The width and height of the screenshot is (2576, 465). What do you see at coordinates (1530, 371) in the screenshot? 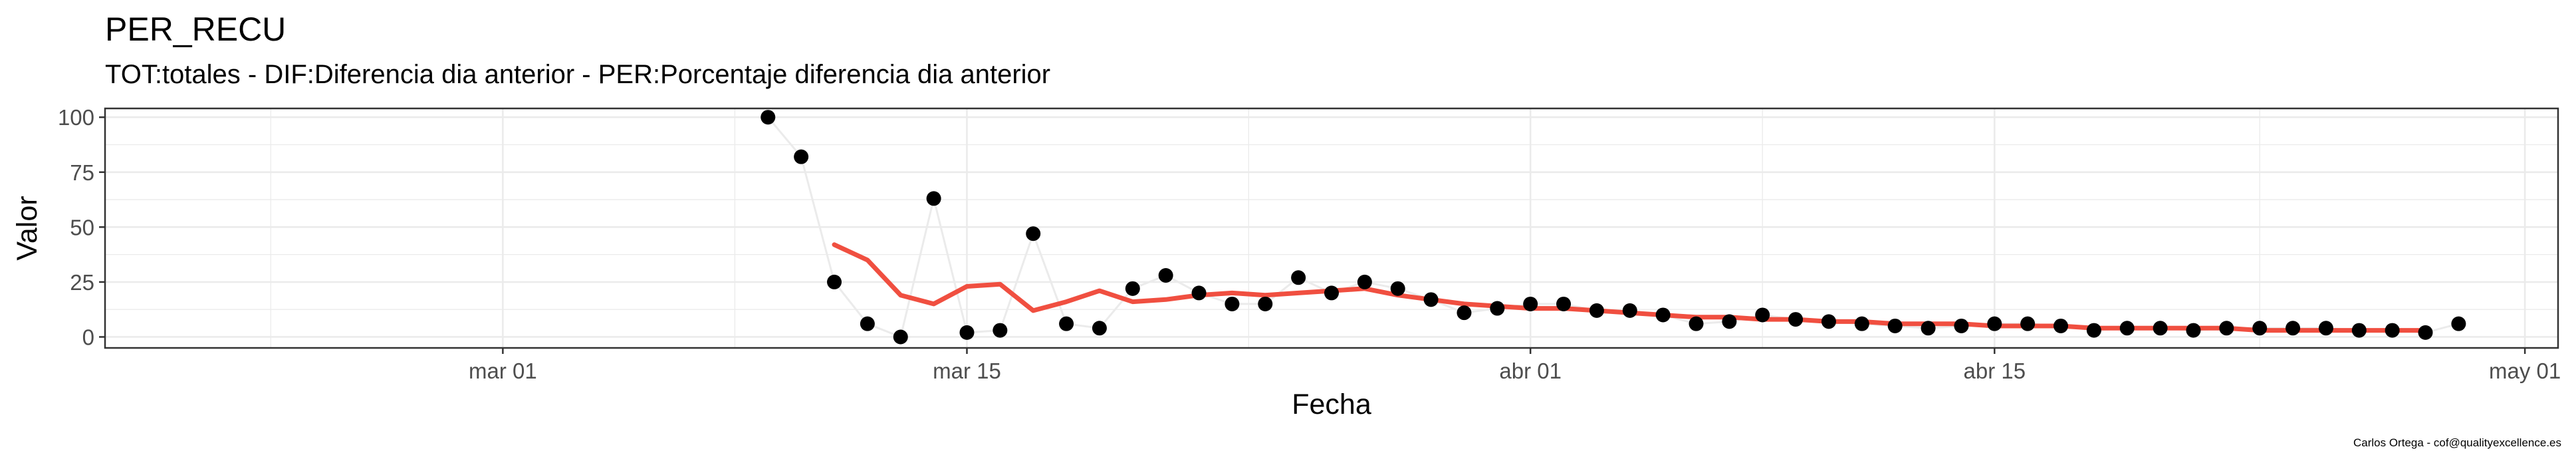
I see `x-tick-label: abr 01` at bounding box center [1530, 371].